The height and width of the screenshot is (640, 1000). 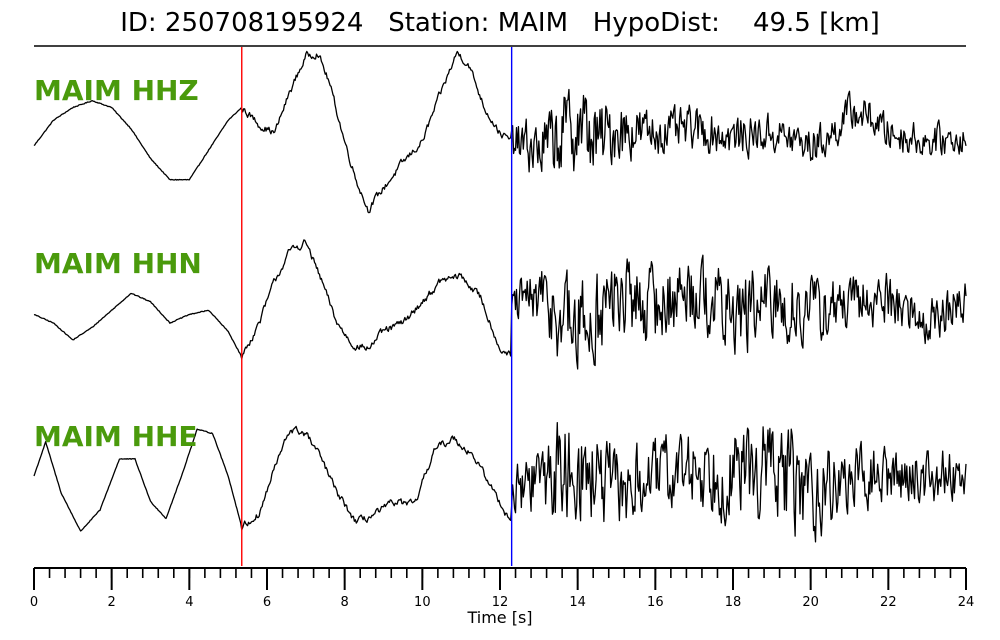 What do you see at coordinates (267, 602) in the screenshot?
I see `x-tick-label: 6` at bounding box center [267, 602].